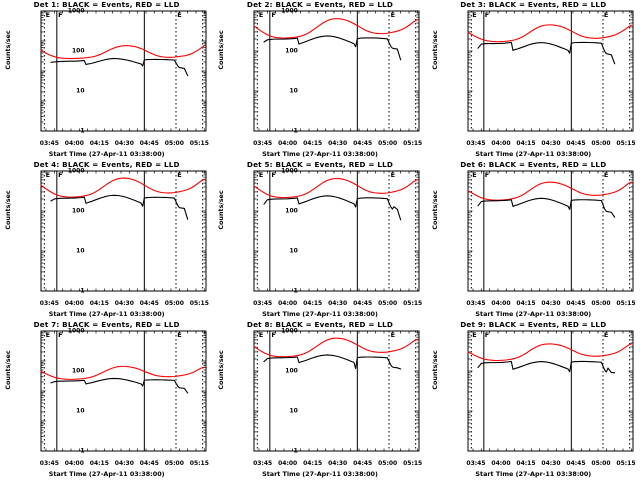 This screenshot has height=480, width=640. I want to click on x-tick-label: 05:15, so click(199, 463).